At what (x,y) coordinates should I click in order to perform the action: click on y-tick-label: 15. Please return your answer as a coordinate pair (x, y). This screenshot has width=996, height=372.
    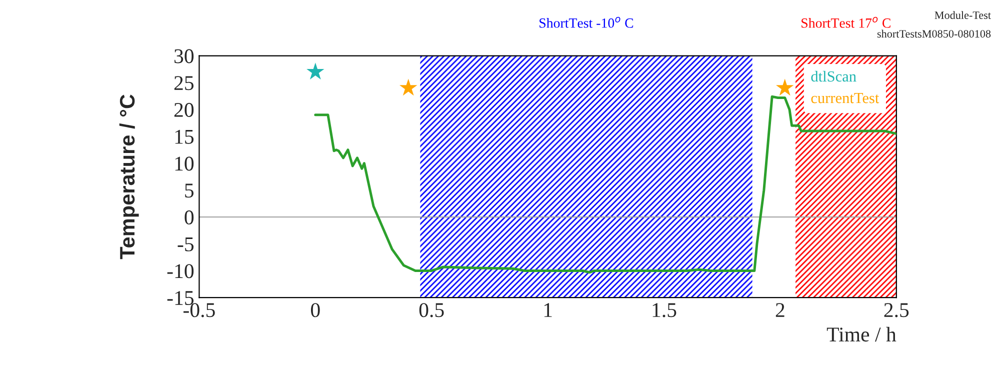
    Looking at the image, I should click on (184, 137).